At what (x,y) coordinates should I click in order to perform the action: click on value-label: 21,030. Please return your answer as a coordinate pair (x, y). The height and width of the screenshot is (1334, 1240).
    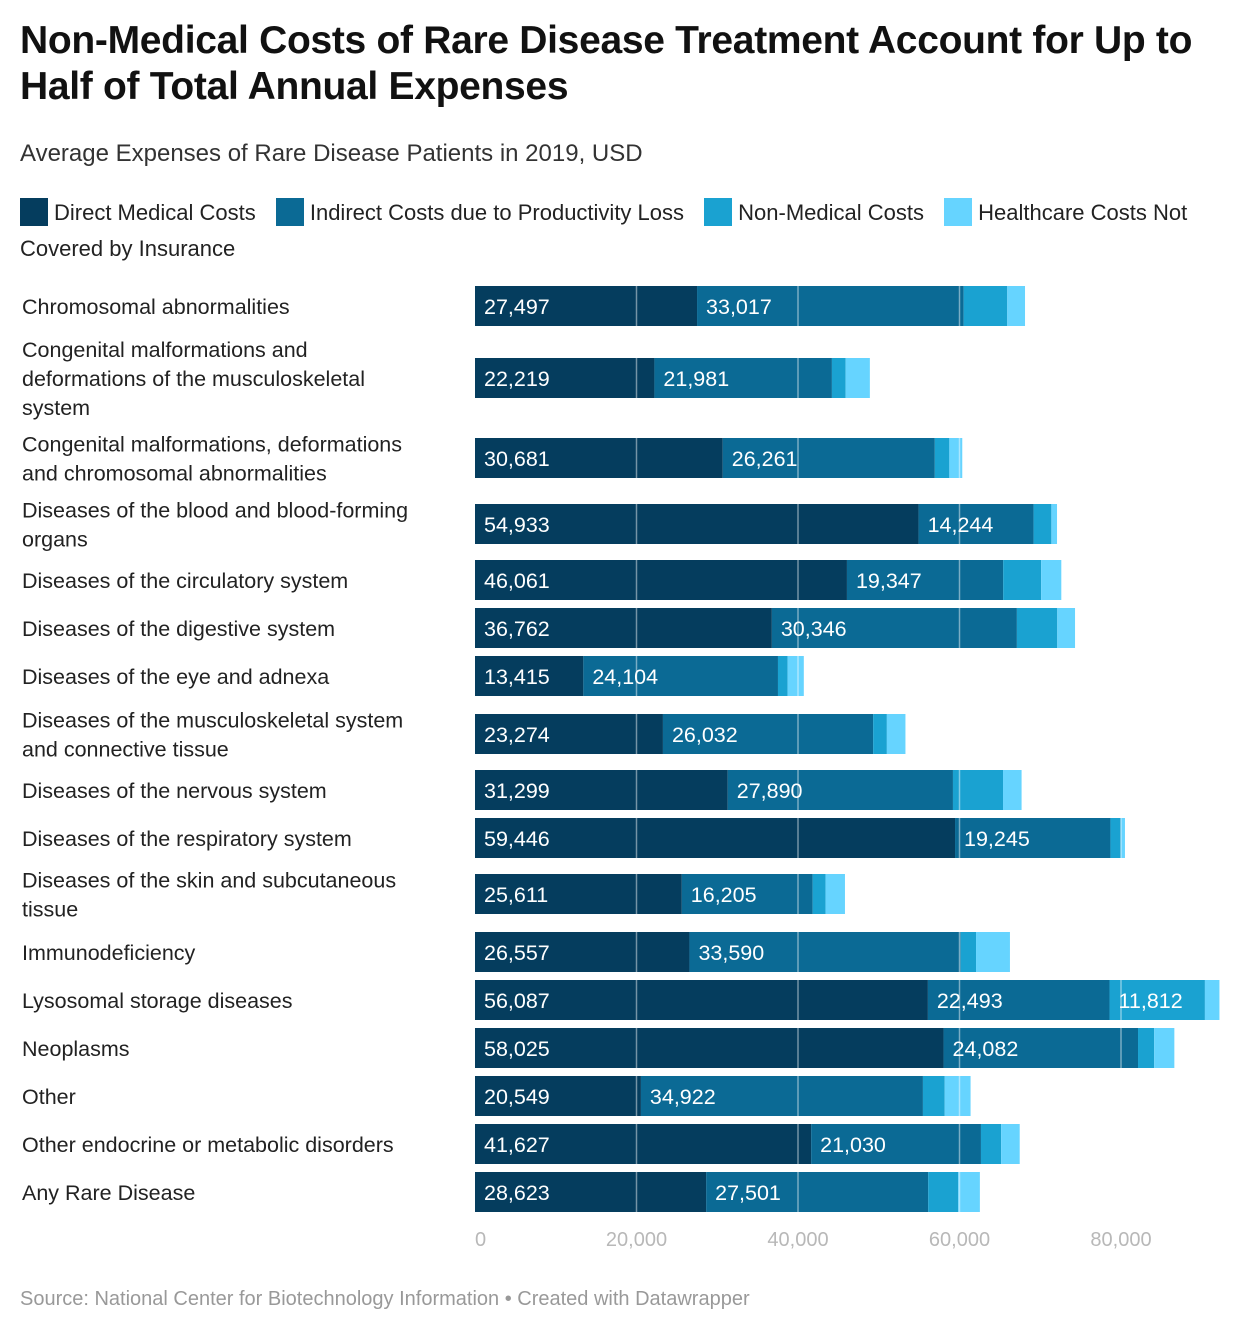
    Looking at the image, I should click on (853, 1145).